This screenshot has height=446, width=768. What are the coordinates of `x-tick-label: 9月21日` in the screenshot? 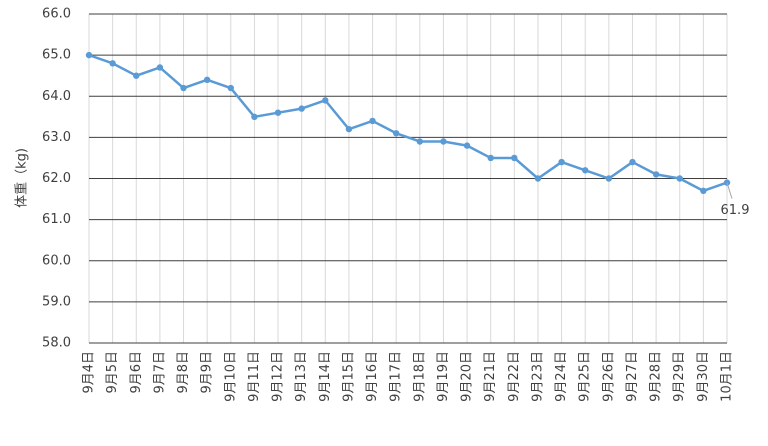 It's located at (490, 376).